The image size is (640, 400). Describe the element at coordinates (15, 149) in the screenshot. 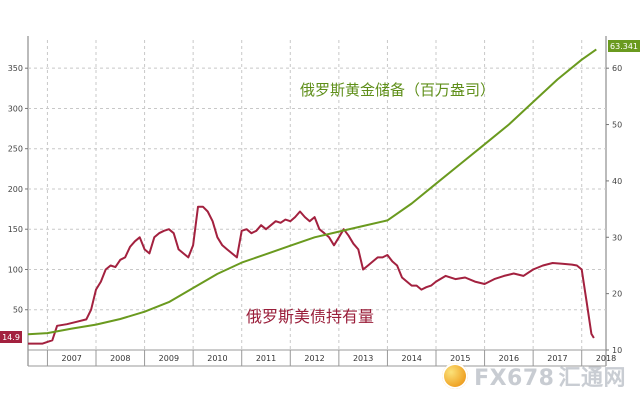

I see `left-tick-label: 250` at that location.